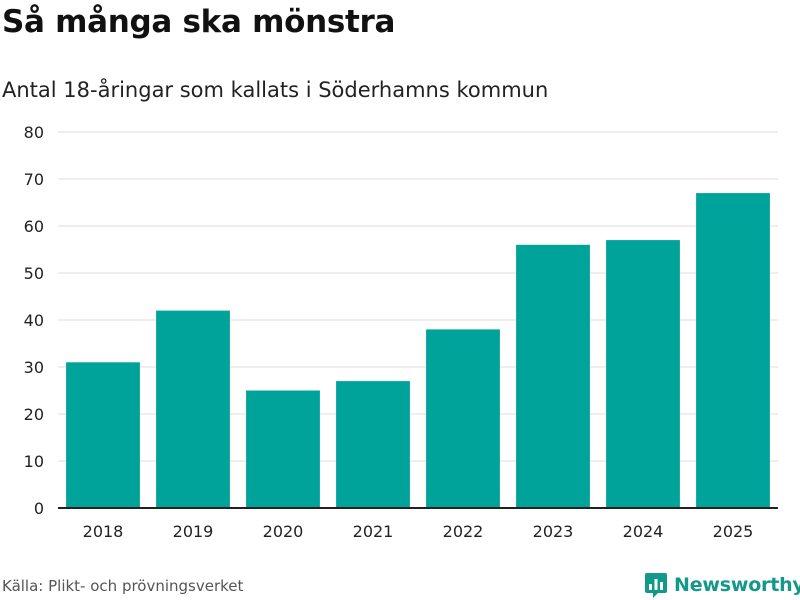 The image size is (800, 600). Describe the element at coordinates (418, 531) in the screenshot. I see `x-axis-ticks: 2018 2019 2020 2021 2022 2023 2024 2025` at that location.